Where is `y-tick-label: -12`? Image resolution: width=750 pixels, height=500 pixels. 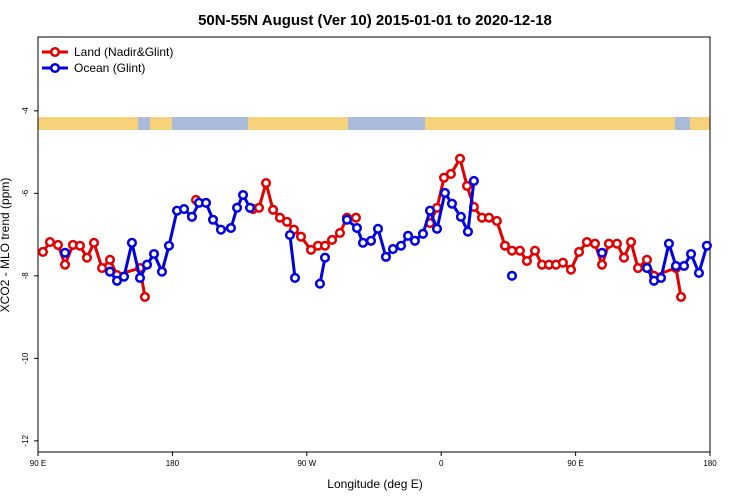 y-tick-label: -12 is located at coordinates (25, 441).